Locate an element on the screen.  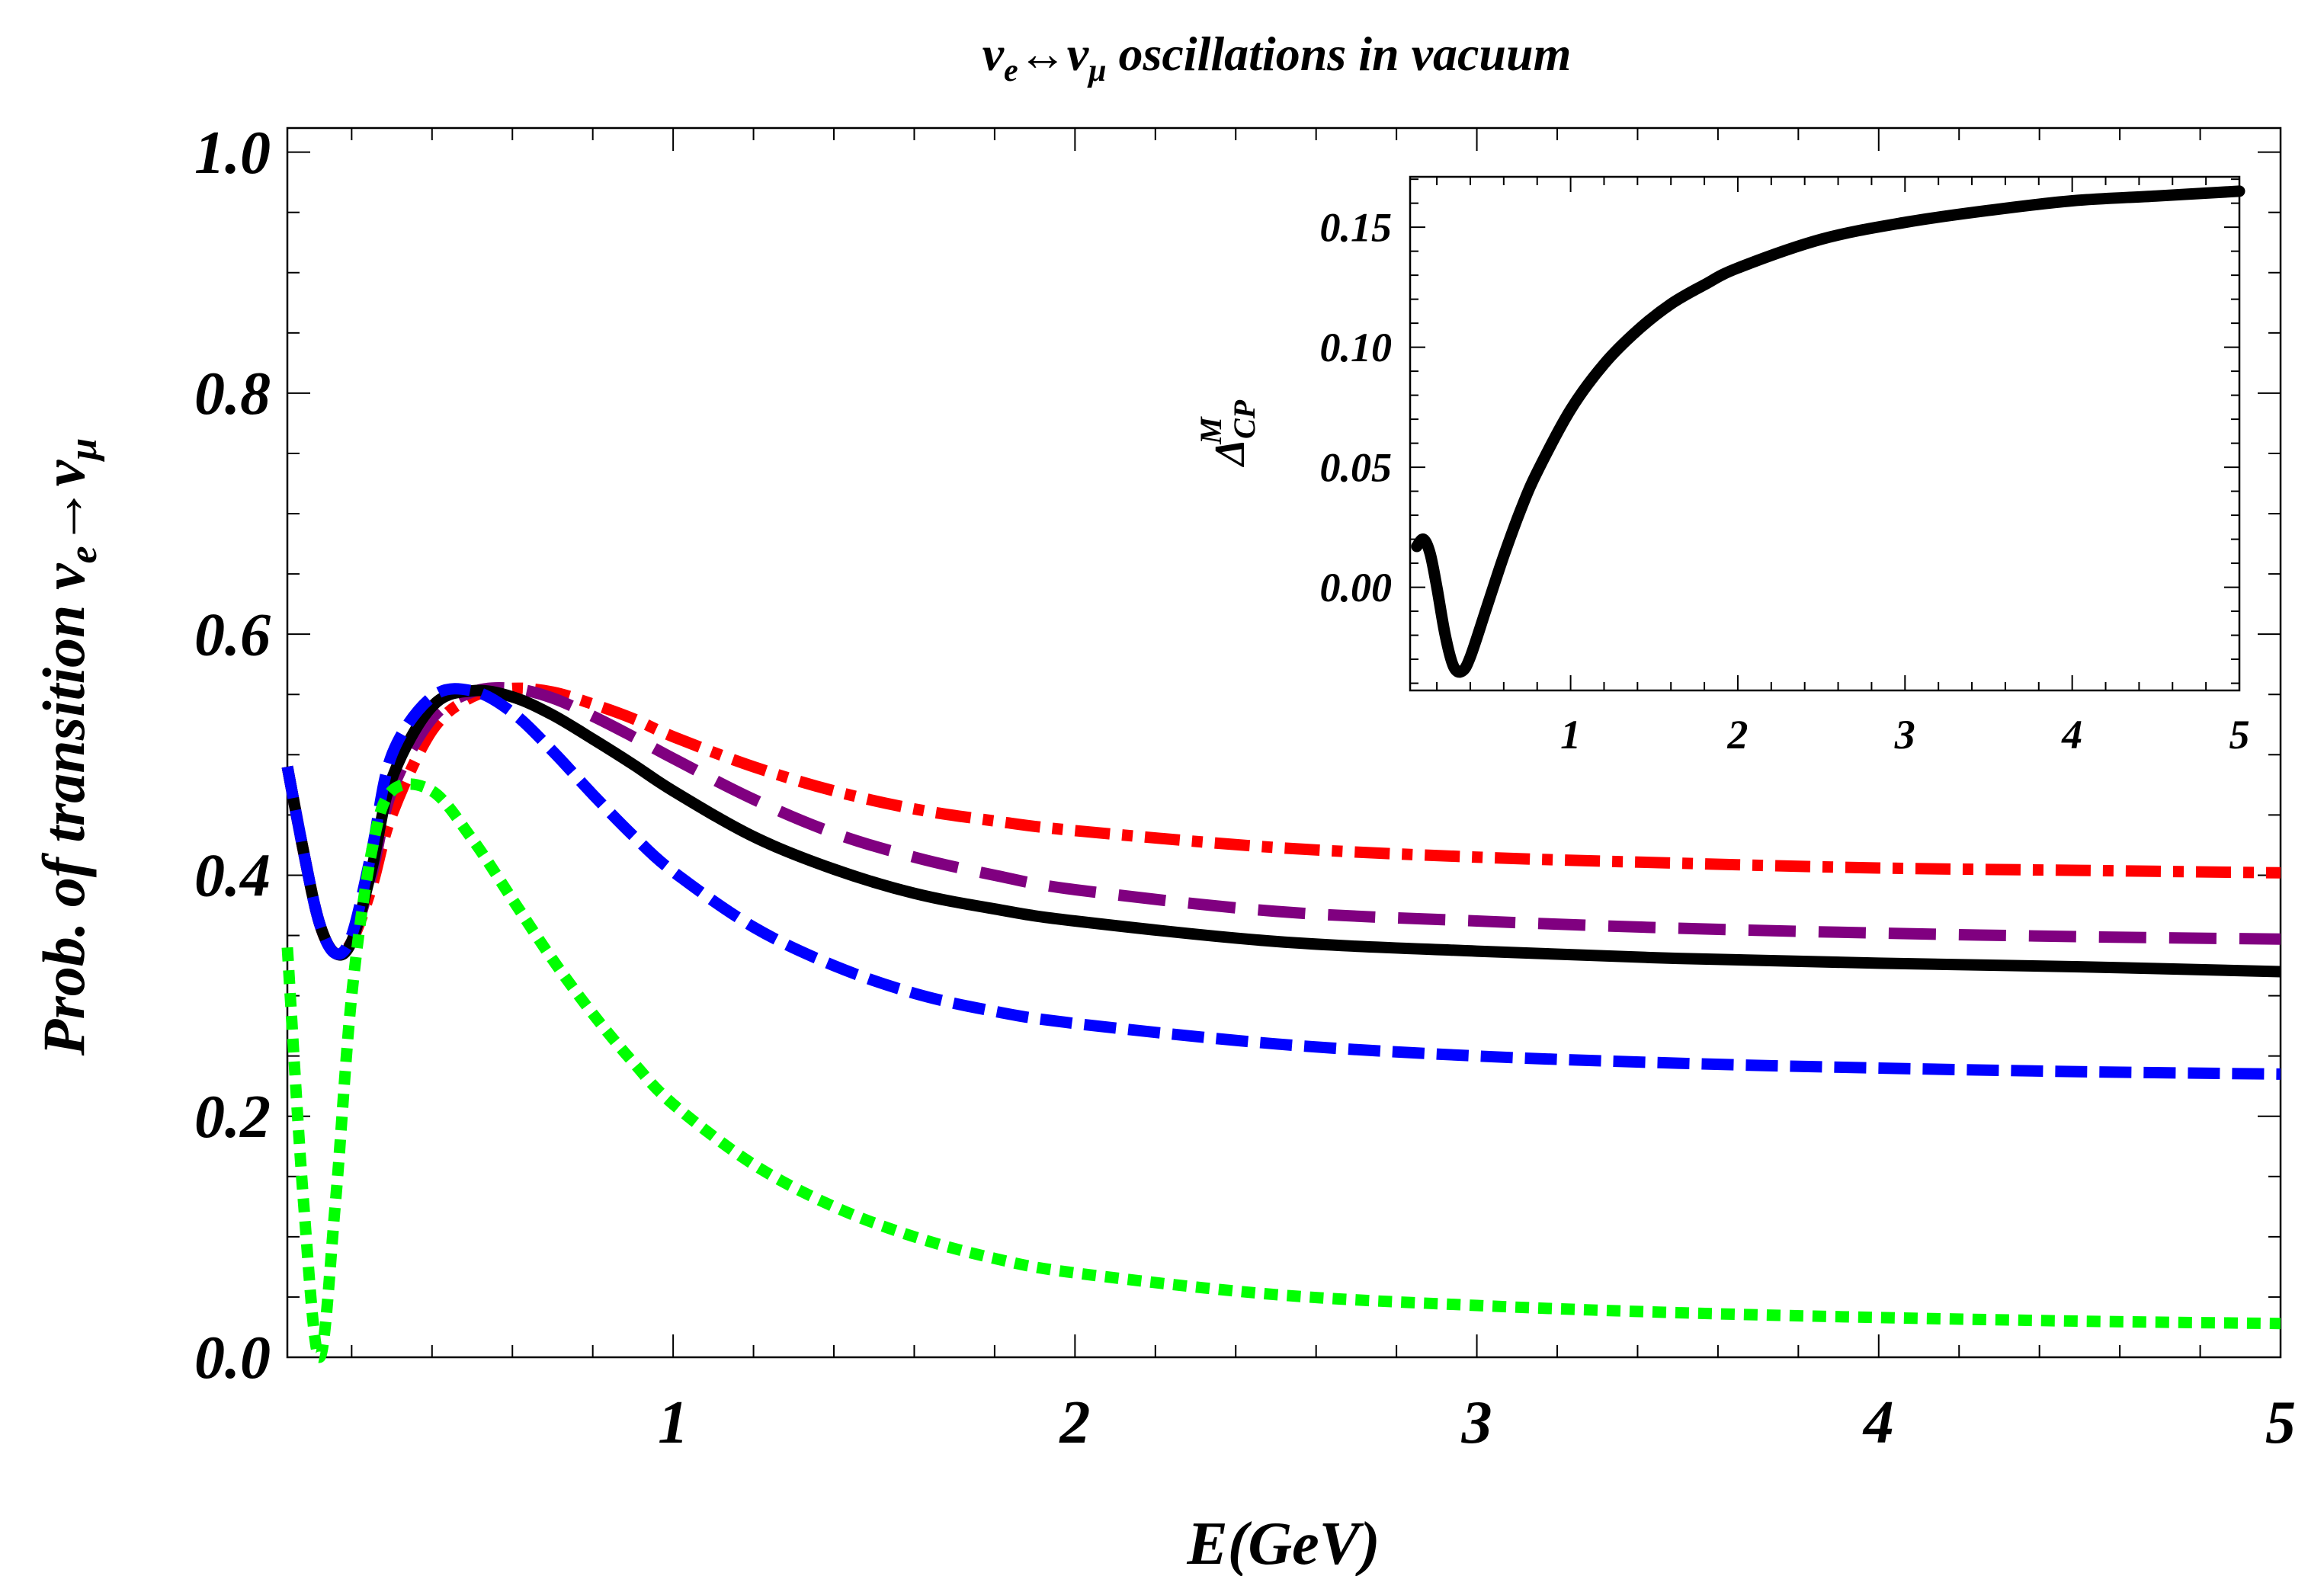
y-tick-label: 0.00 is located at coordinates (1356, 587).